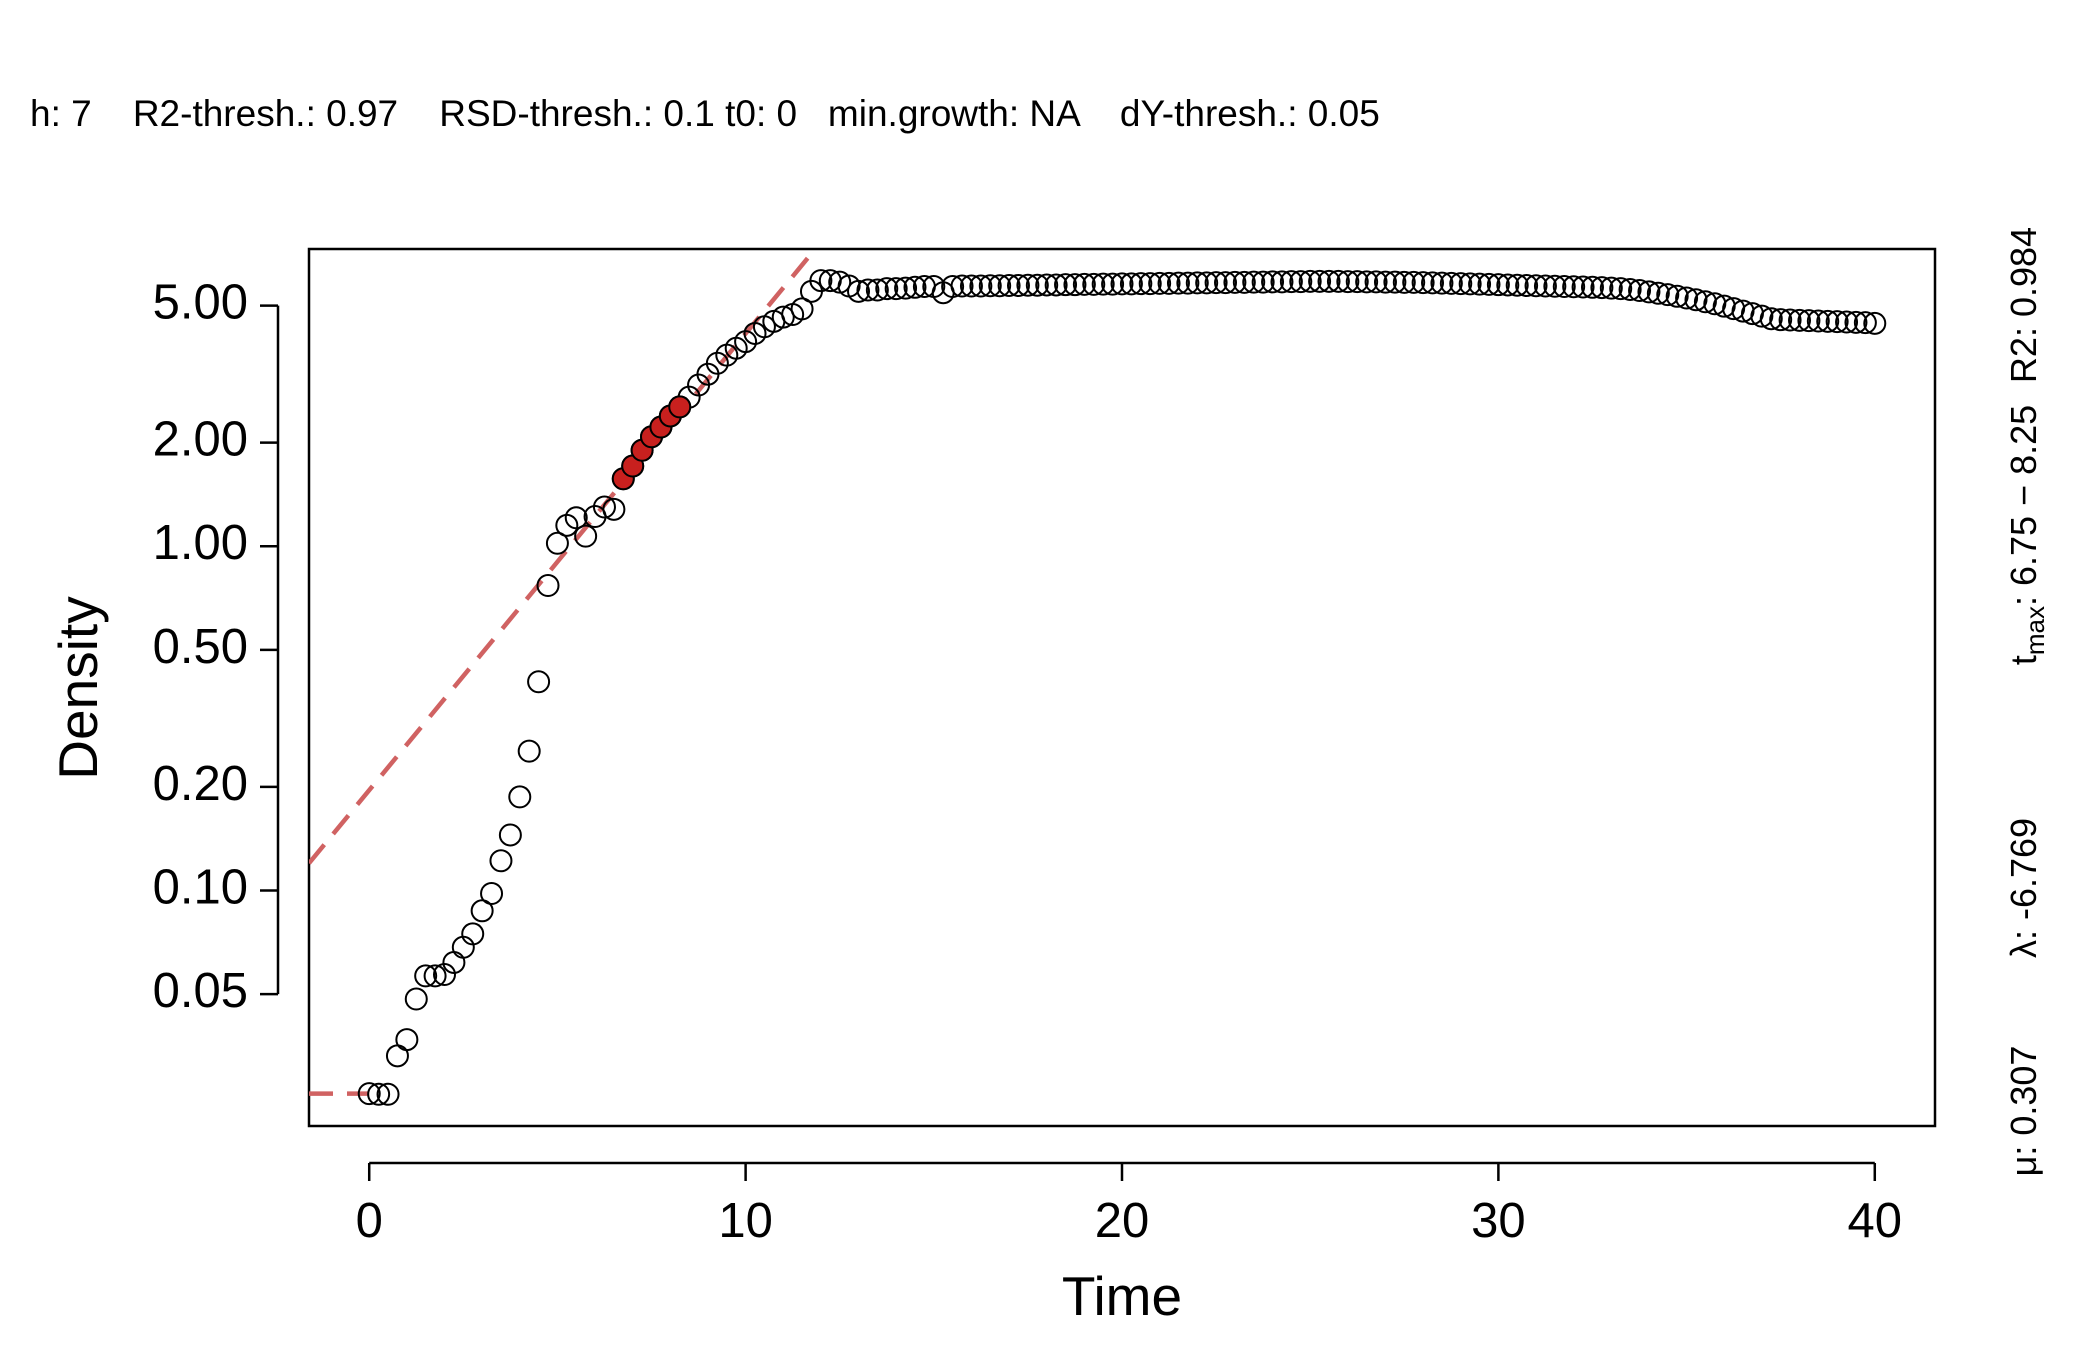  What do you see at coordinates (2023, 660) in the screenshot?
I see `tmax-symbol: t` at bounding box center [2023, 660].